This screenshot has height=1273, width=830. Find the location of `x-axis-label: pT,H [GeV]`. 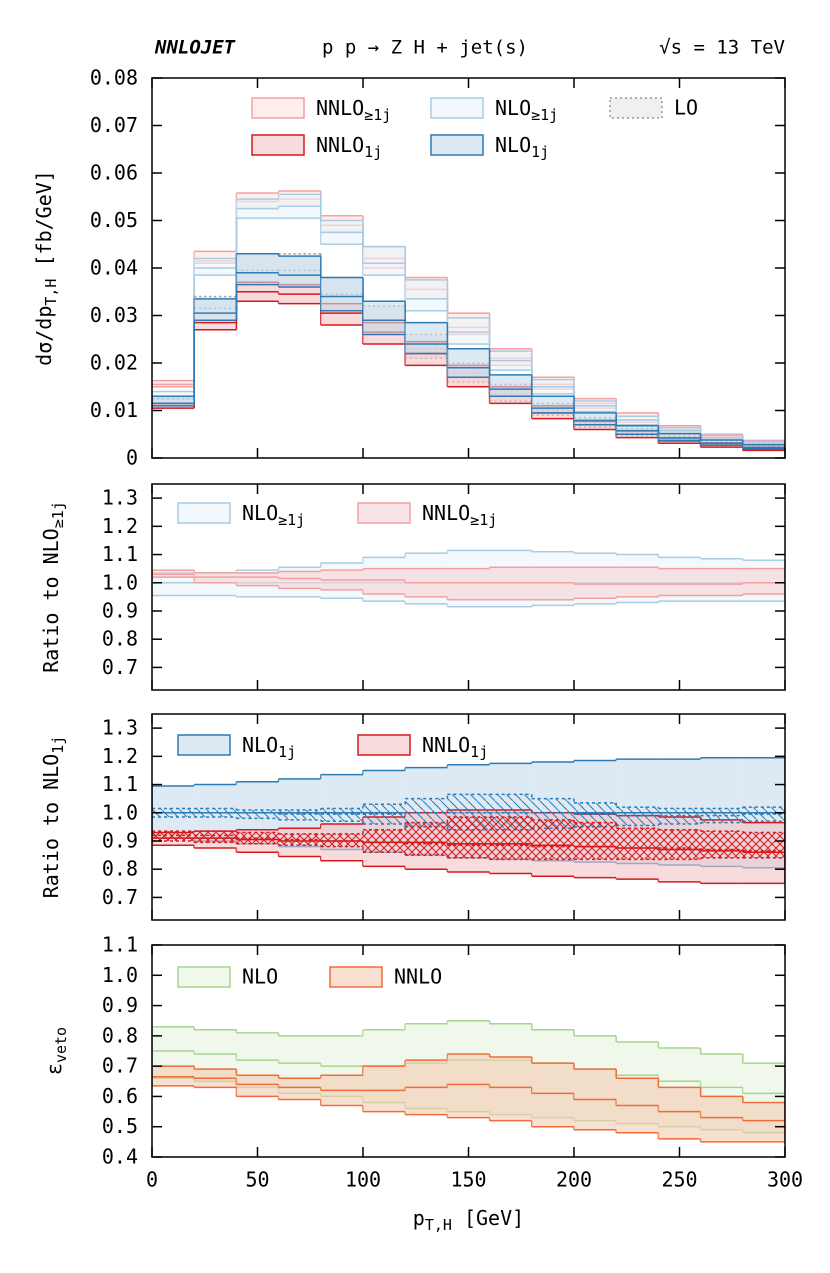

x-axis-label: pT,H [GeV] is located at coordinates (468, 1220).